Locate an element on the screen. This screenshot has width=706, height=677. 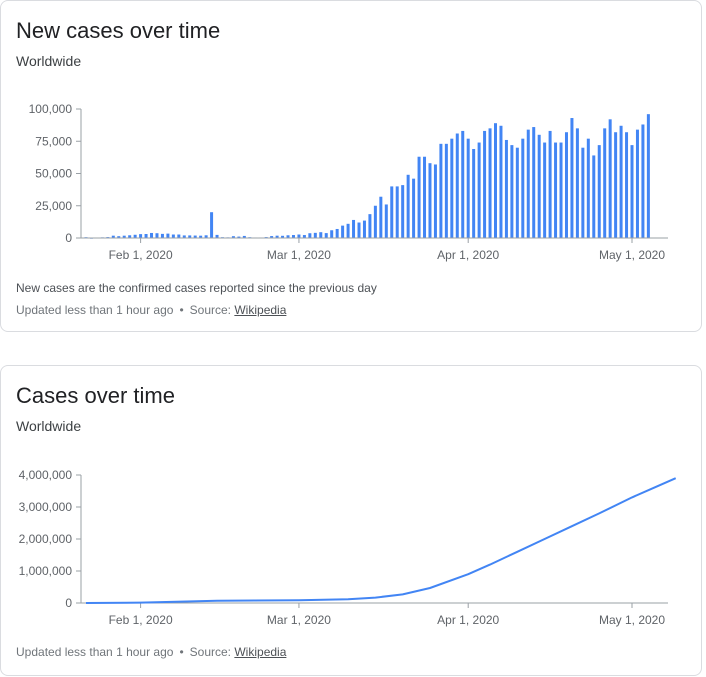
updated-text: Updated less than 1 hour ago is located at coordinates (95, 310).